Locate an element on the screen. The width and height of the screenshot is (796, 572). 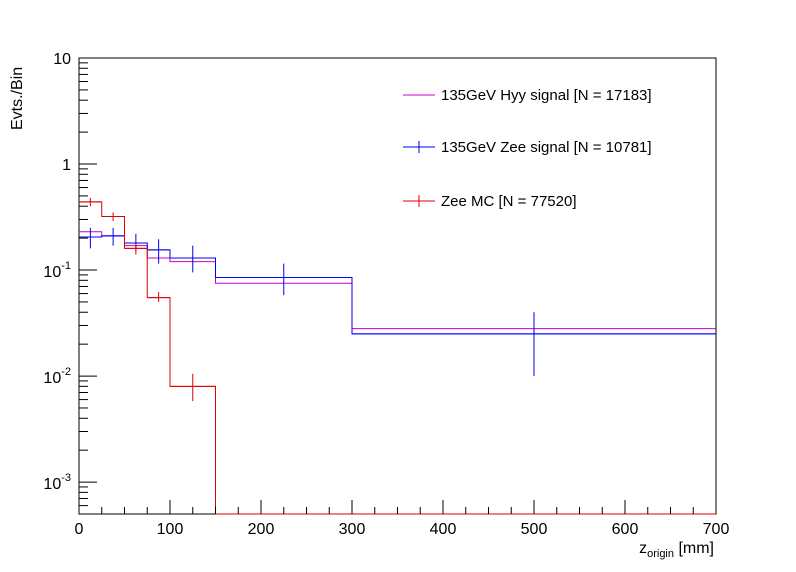
legend-label: 135GeV Zee signal [N = 10781] is located at coordinates (546, 147).